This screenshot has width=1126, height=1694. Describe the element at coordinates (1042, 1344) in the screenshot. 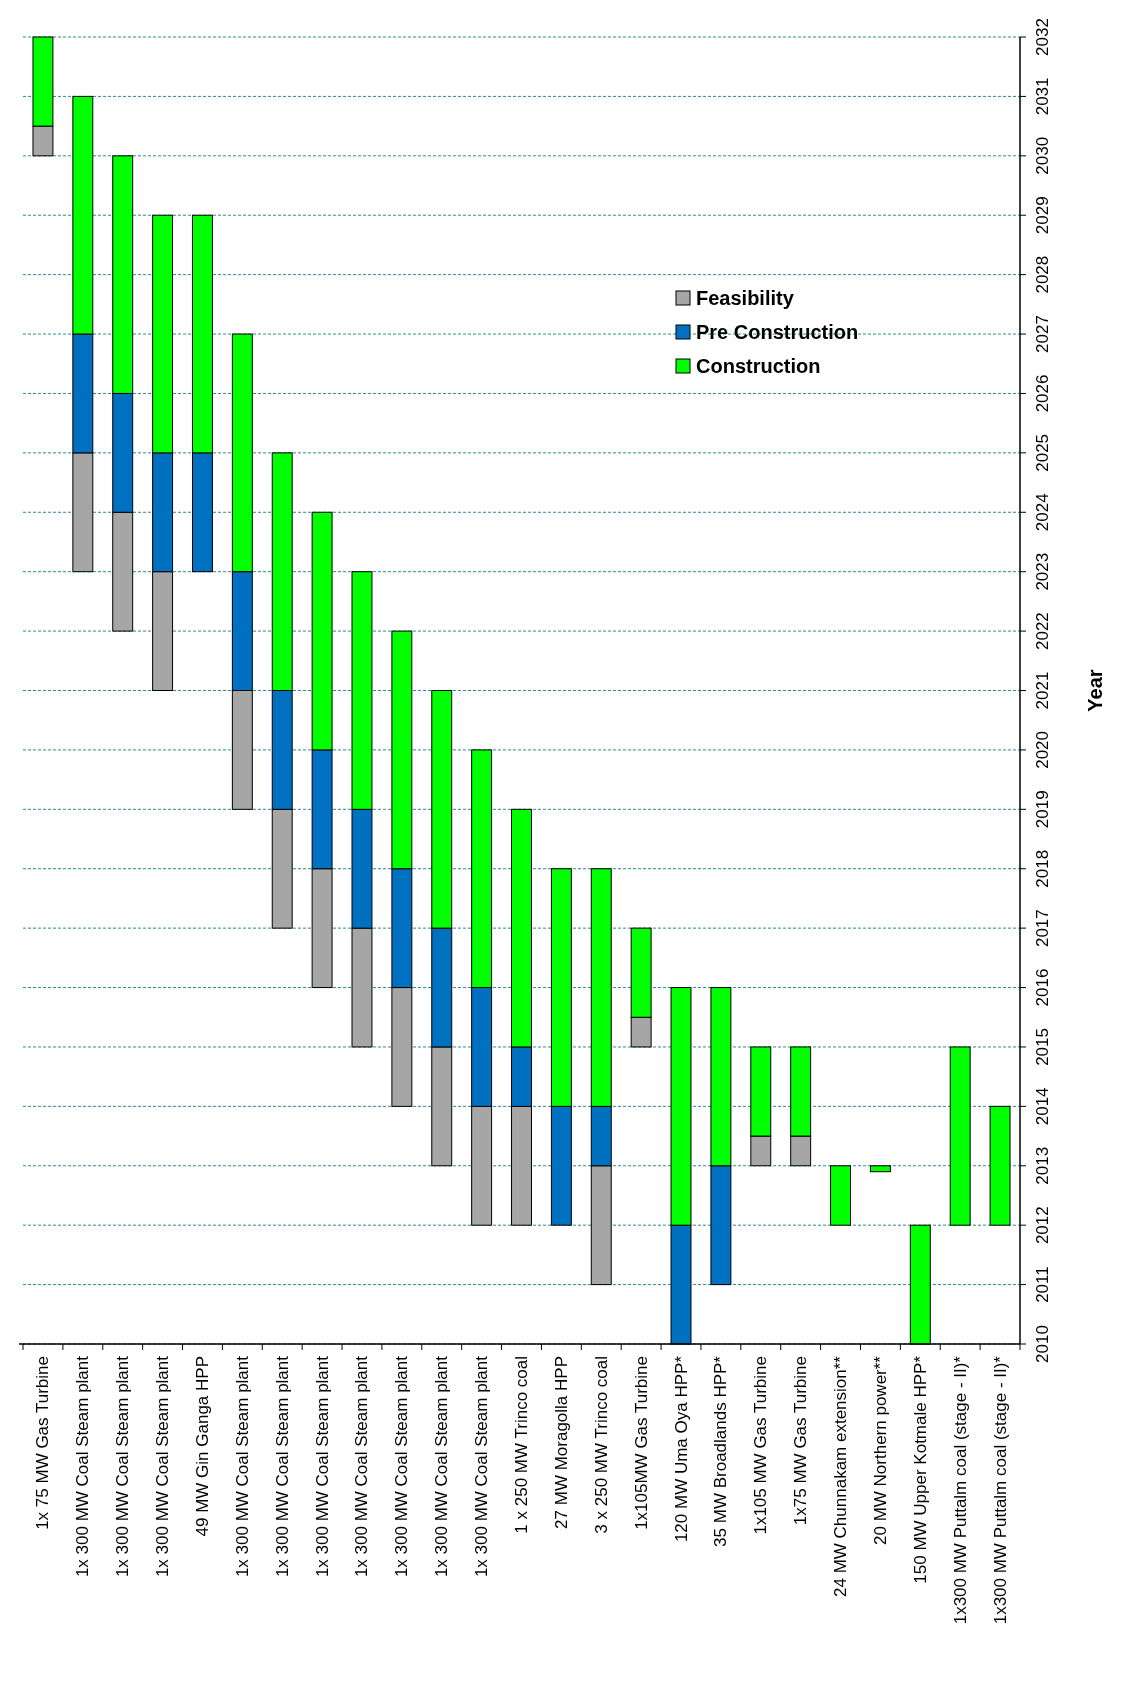

I see `y-tick-label: 2010` at that location.